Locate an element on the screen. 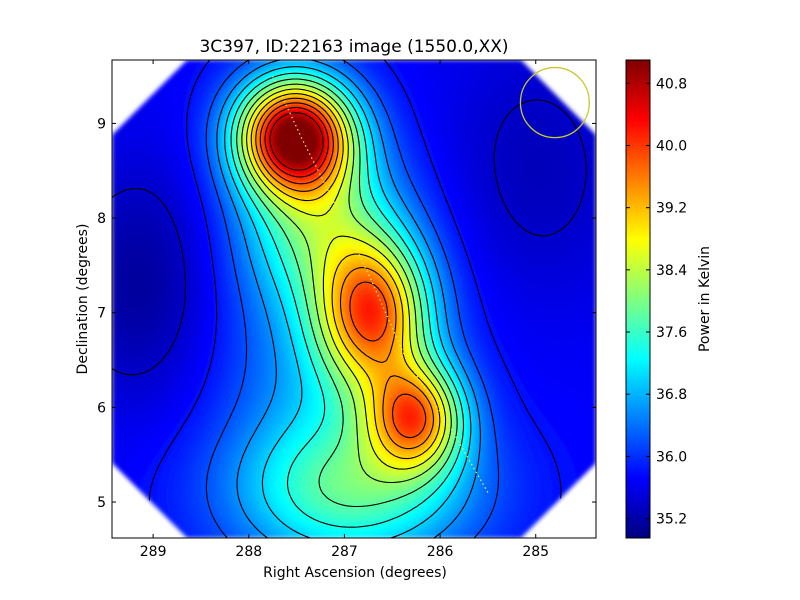 Image resolution: width=800 pixels, height=600 pixels. colorbar-tick-label: 39.2 is located at coordinates (671, 209).